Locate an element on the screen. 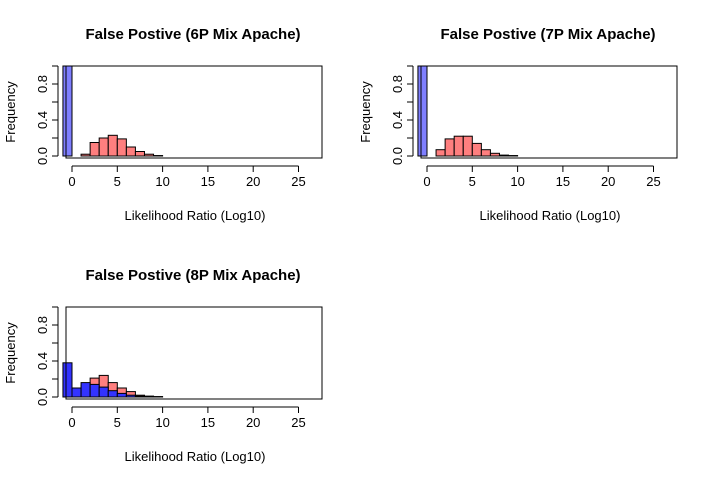 This screenshot has height=483, width=711. chart-title: False Postive (7P Mix Apache) is located at coordinates (547, 34).